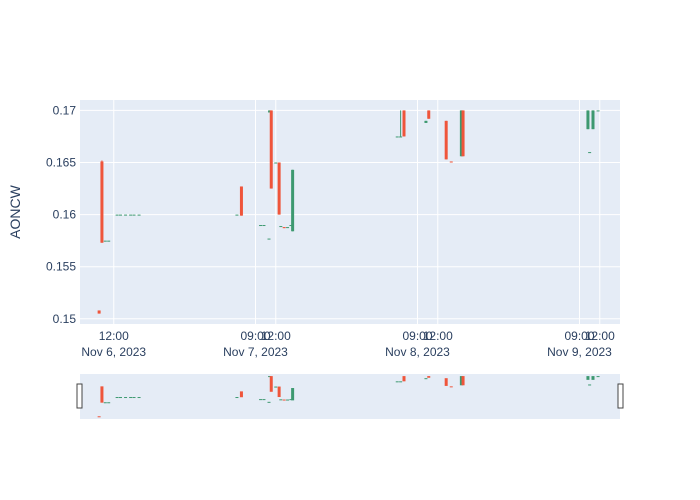 This screenshot has height=500, width=700. I want to click on y-tick-label: 0.16, so click(65, 215).